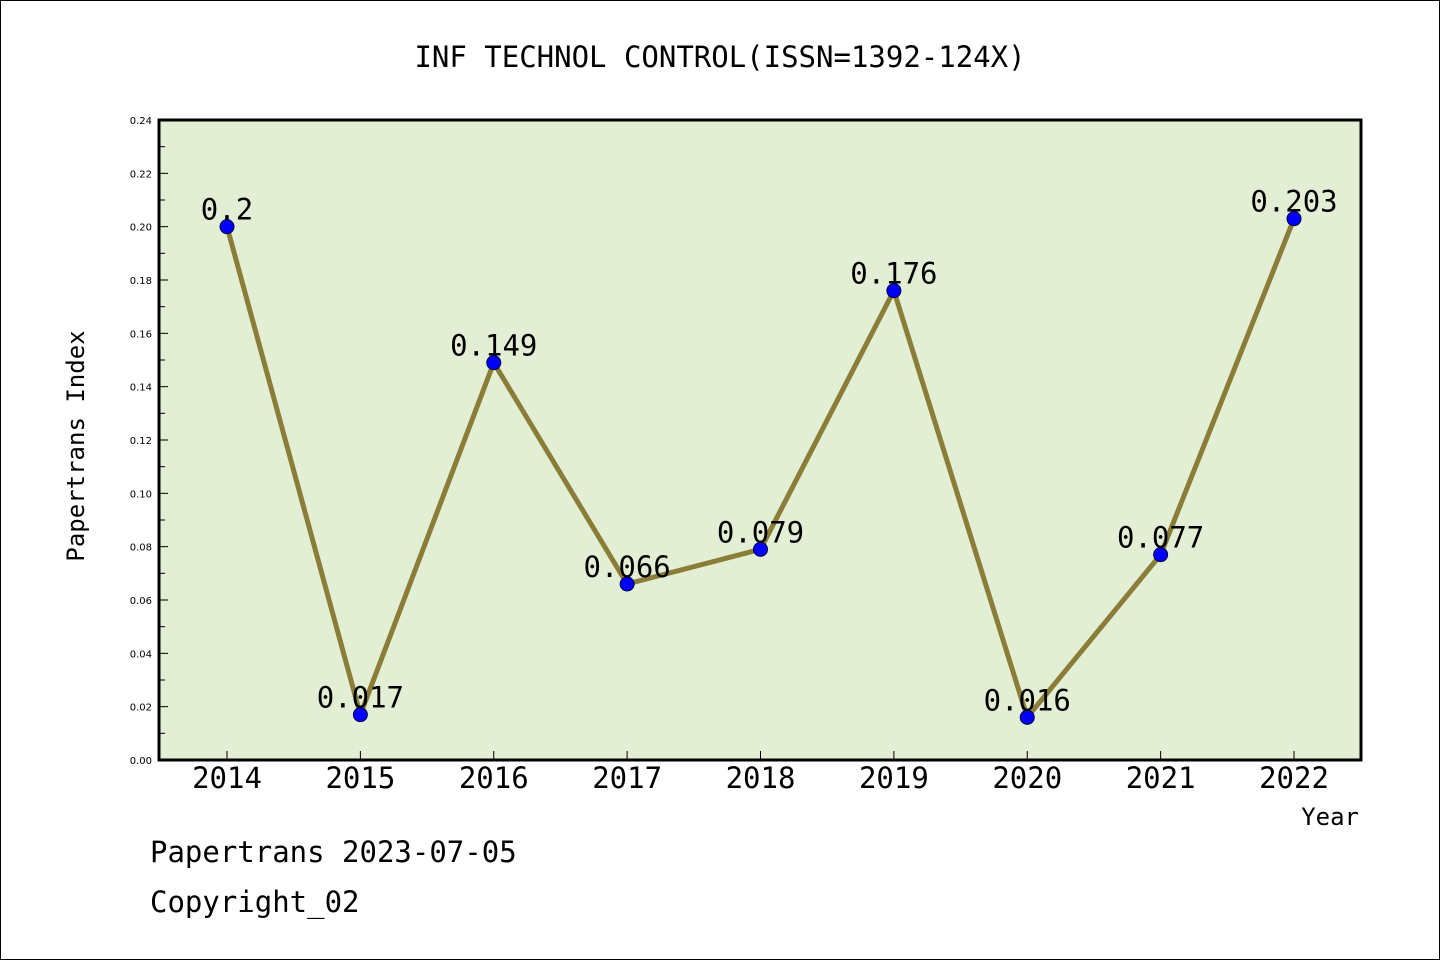 Image resolution: width=1440 pixels, height=960 pixels. I want to click on x-tick-label: 2018, so click(761, 778).